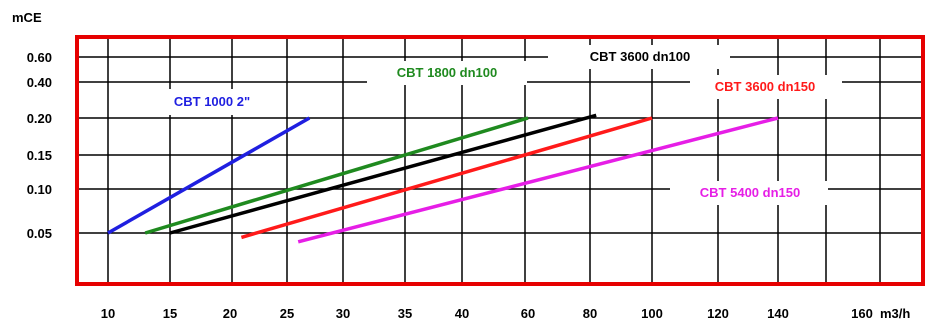 This screenshot has height=323, width=928. I want to click on series-label: CBT 1000 2", so click(212, 101).